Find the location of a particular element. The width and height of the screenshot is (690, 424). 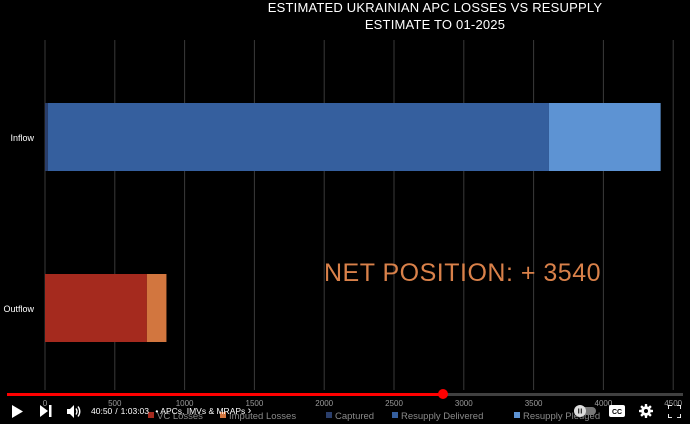

captions-button: CC is located at coordinates (617, 411).